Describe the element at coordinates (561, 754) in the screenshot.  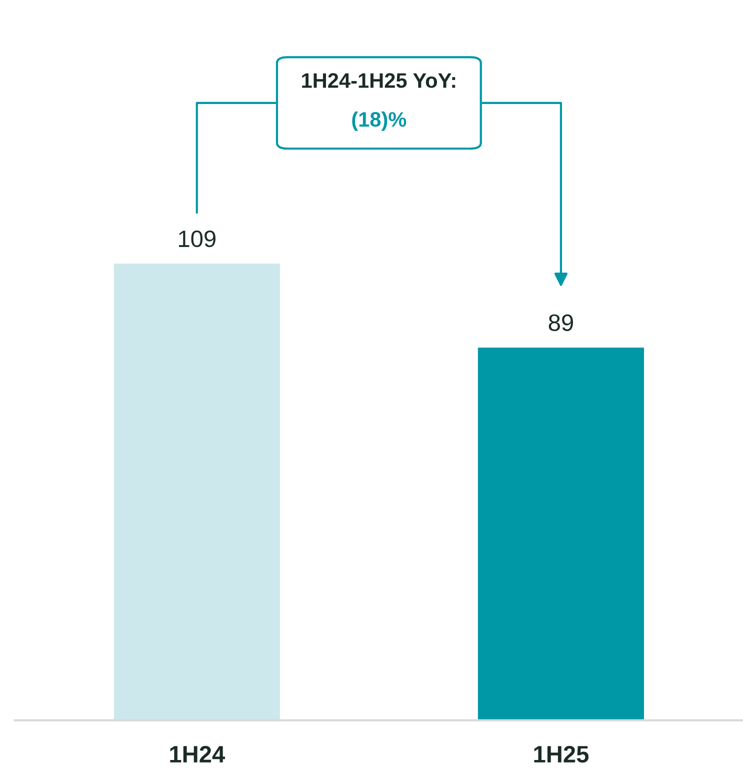
I see `x-tick-label: 1H25` at that location.